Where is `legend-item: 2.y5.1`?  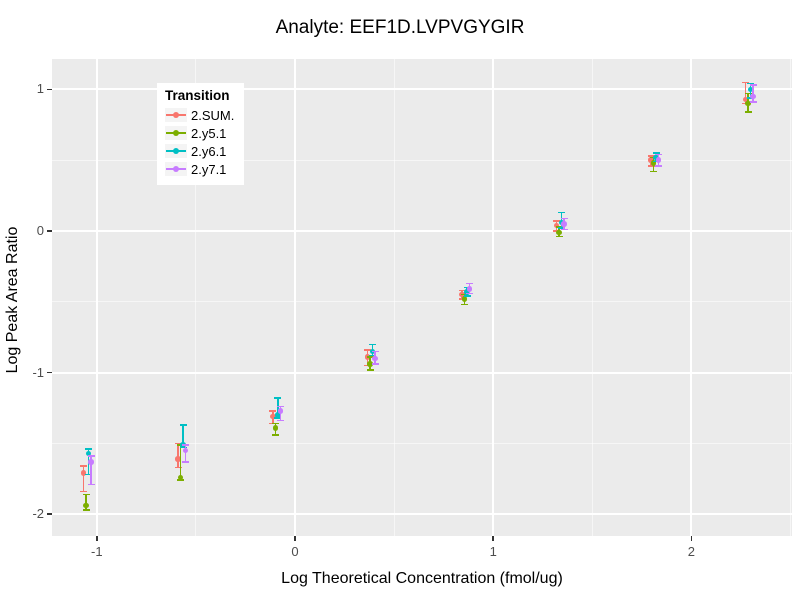
legend-item: 2.y5.1 is located at coordinates (199, 133).